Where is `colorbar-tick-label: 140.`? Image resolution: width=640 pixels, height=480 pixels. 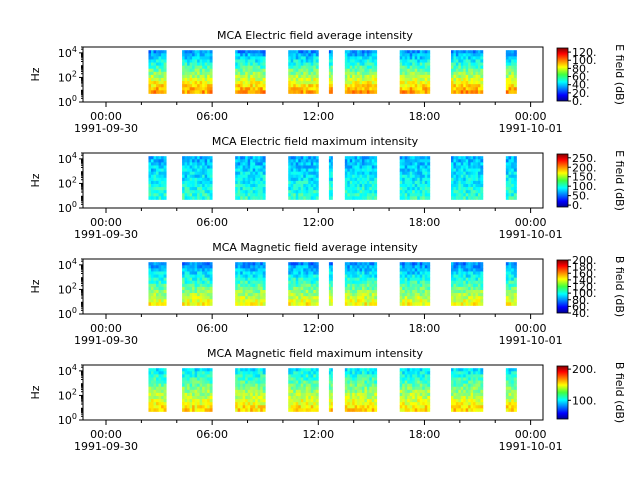 colorbar-tick-label: 140. is located at coordinates (584, 280).